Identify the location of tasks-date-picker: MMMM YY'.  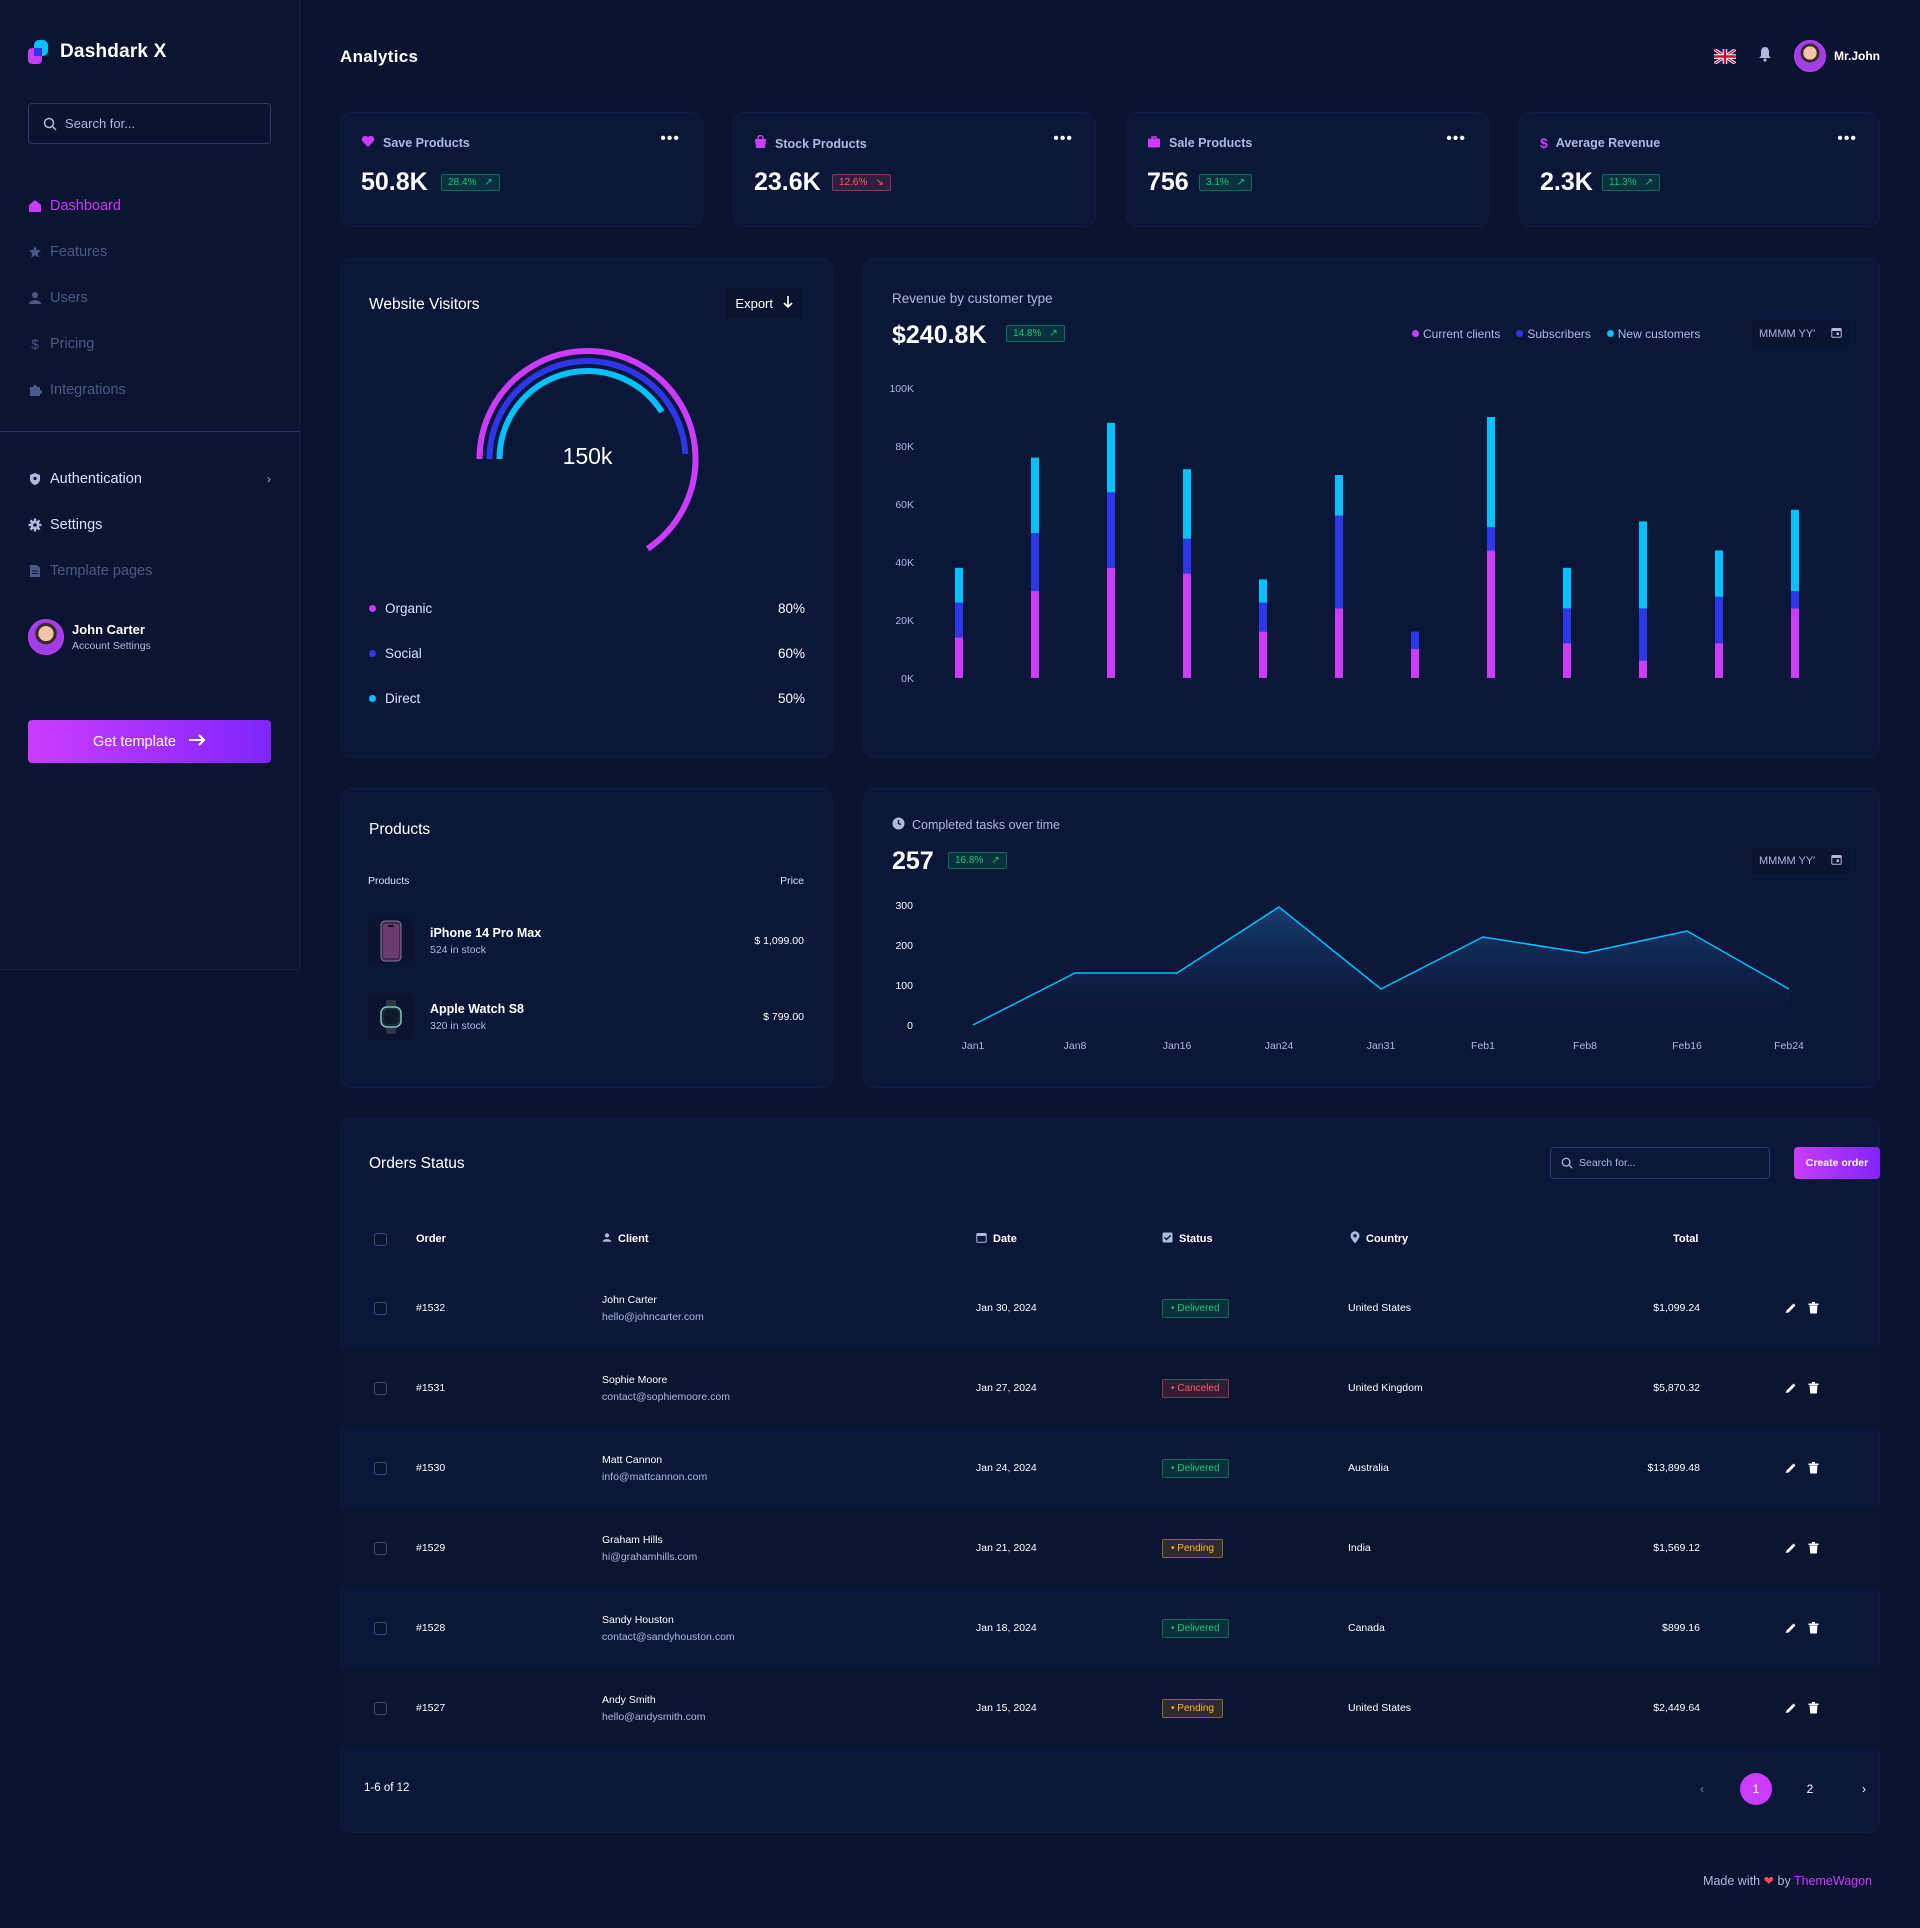
(1801, 861).